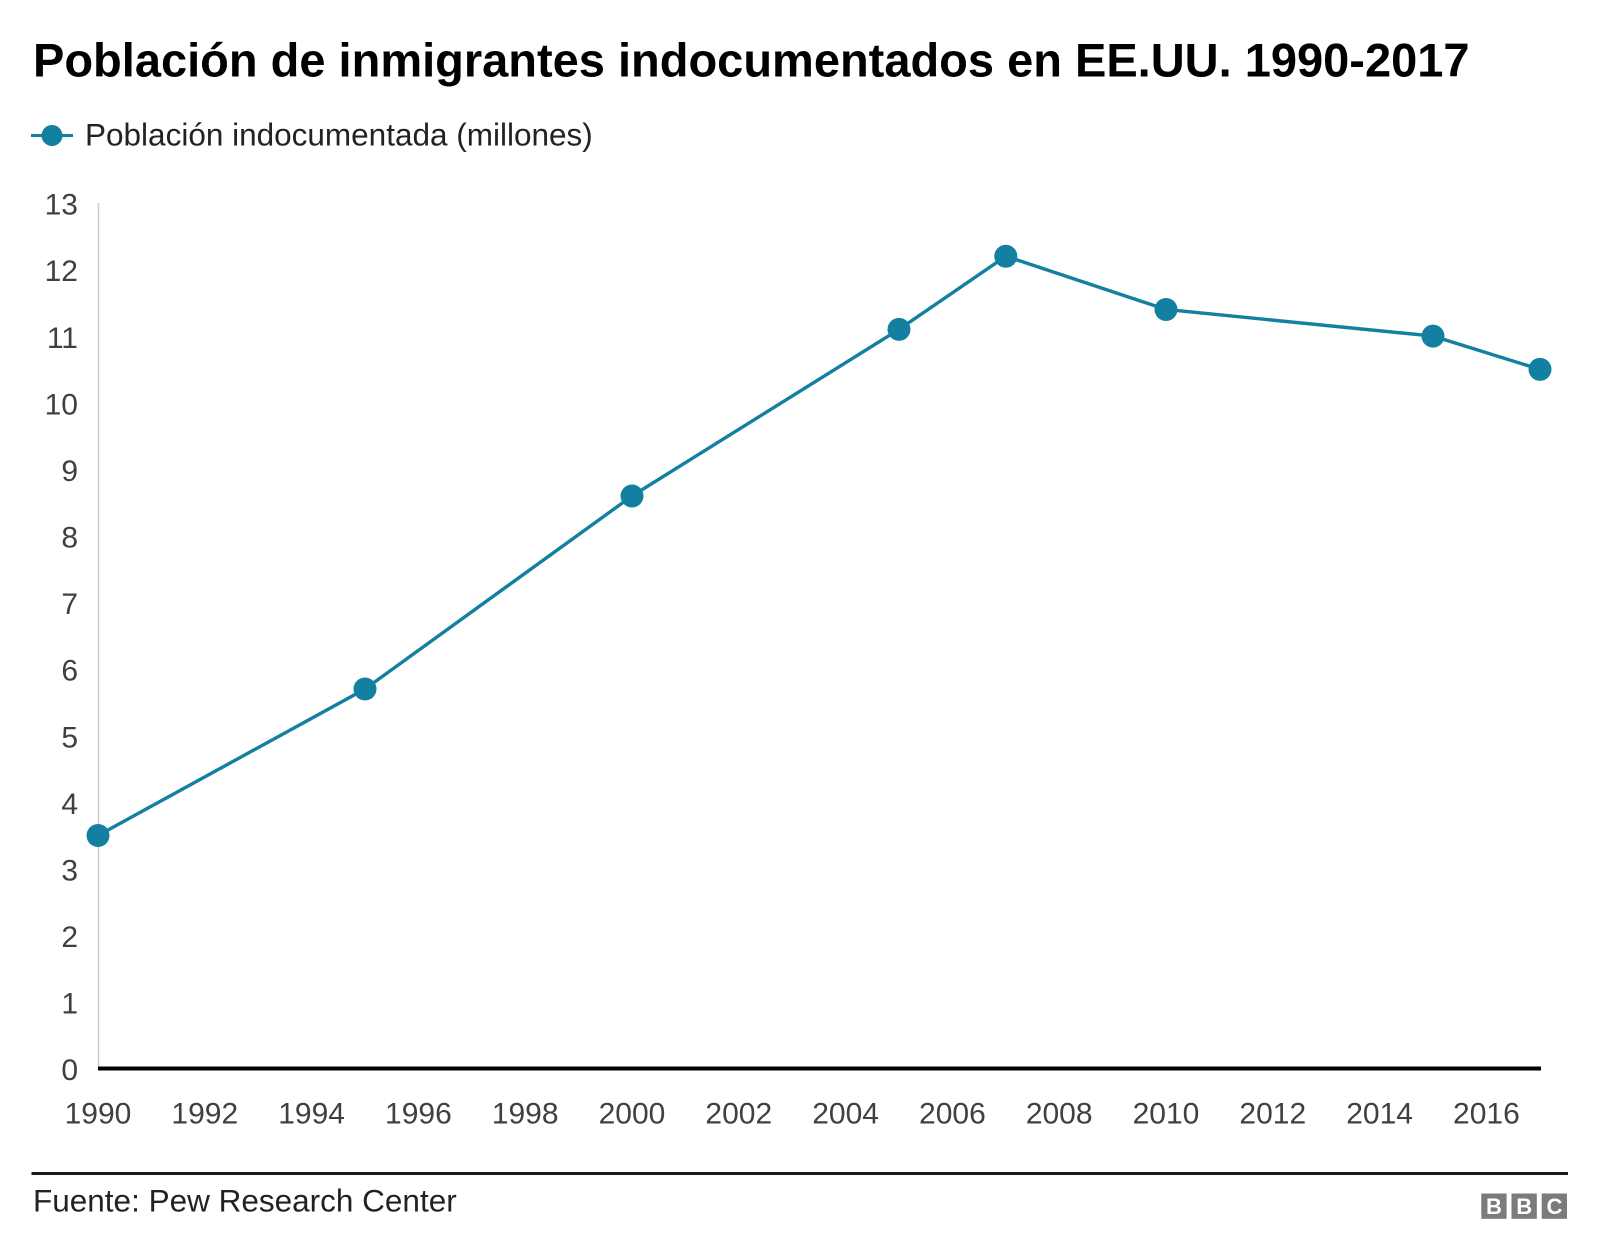 Image resolution: width=1600 pixels, height=1260 pixels. Describe the element at coordinates (1166, 1114) in the screenshot. I see `svg-text: 2010` at that location.